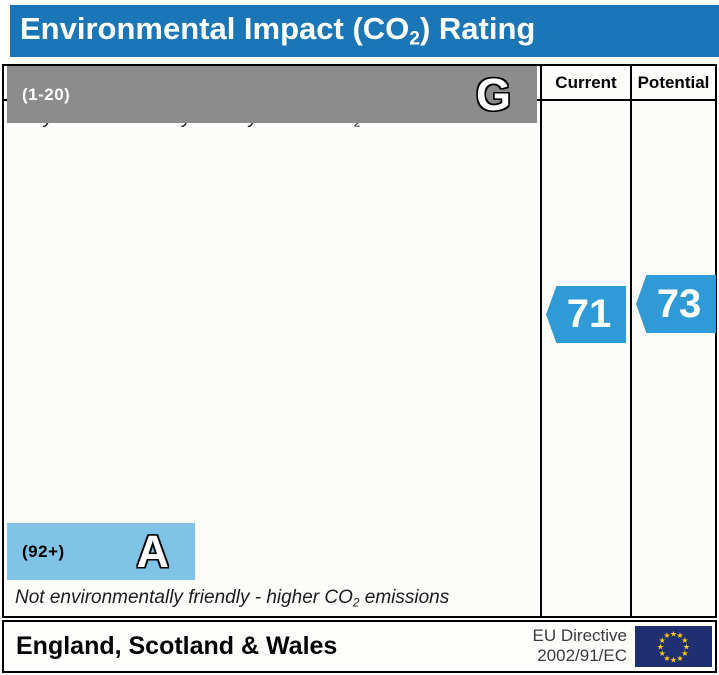 The height and width of the screenshot is (675, 719). Describe the element at coordinates (101, 551) in the screenshot. I see `band-row-a: (92+) A` at that location.